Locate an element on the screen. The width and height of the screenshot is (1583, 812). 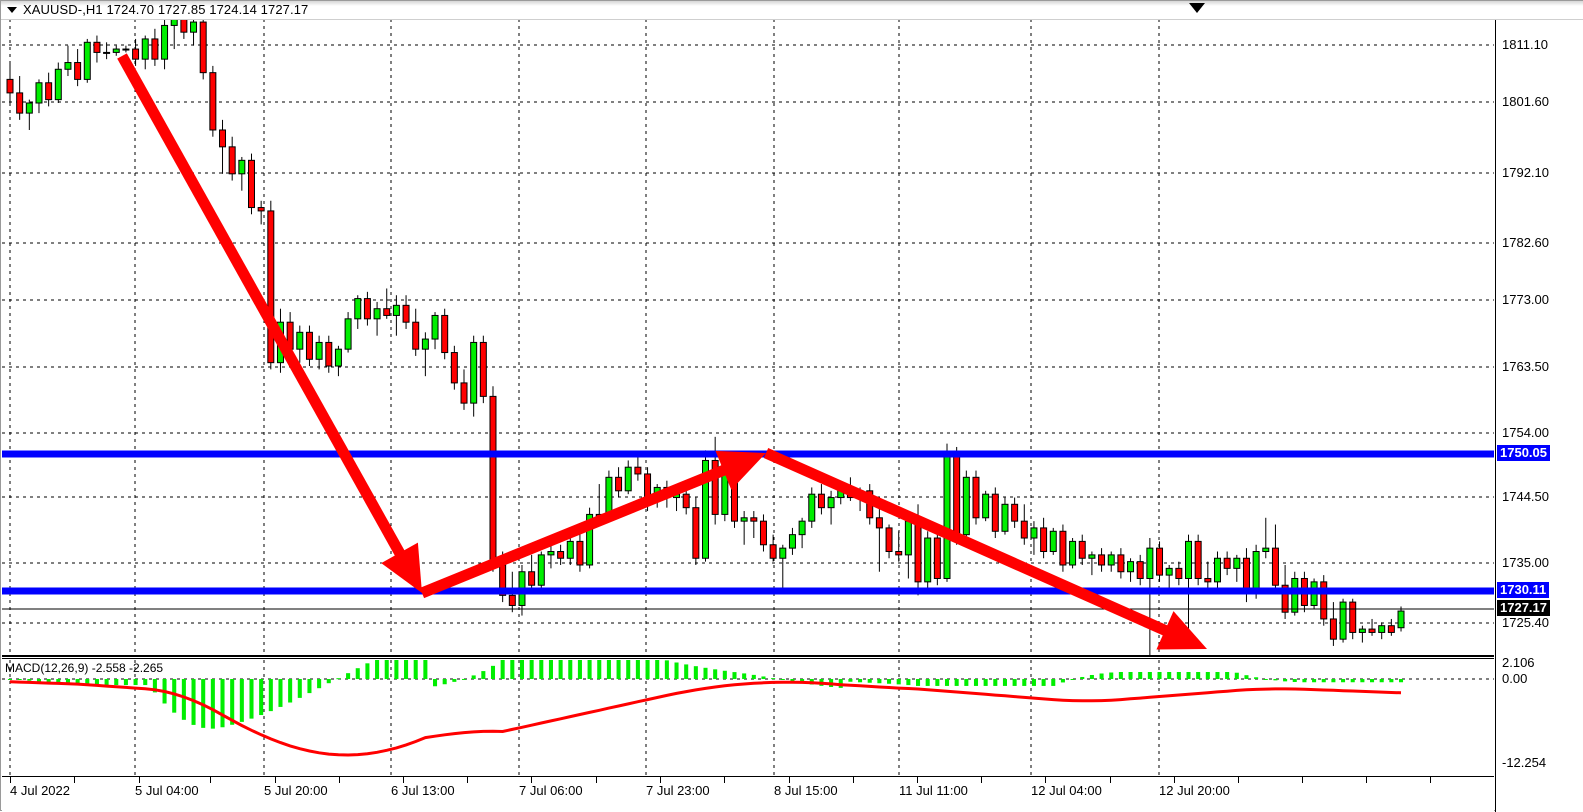
level-price-label: 1730.11 is located at coordinates (1523, 590).